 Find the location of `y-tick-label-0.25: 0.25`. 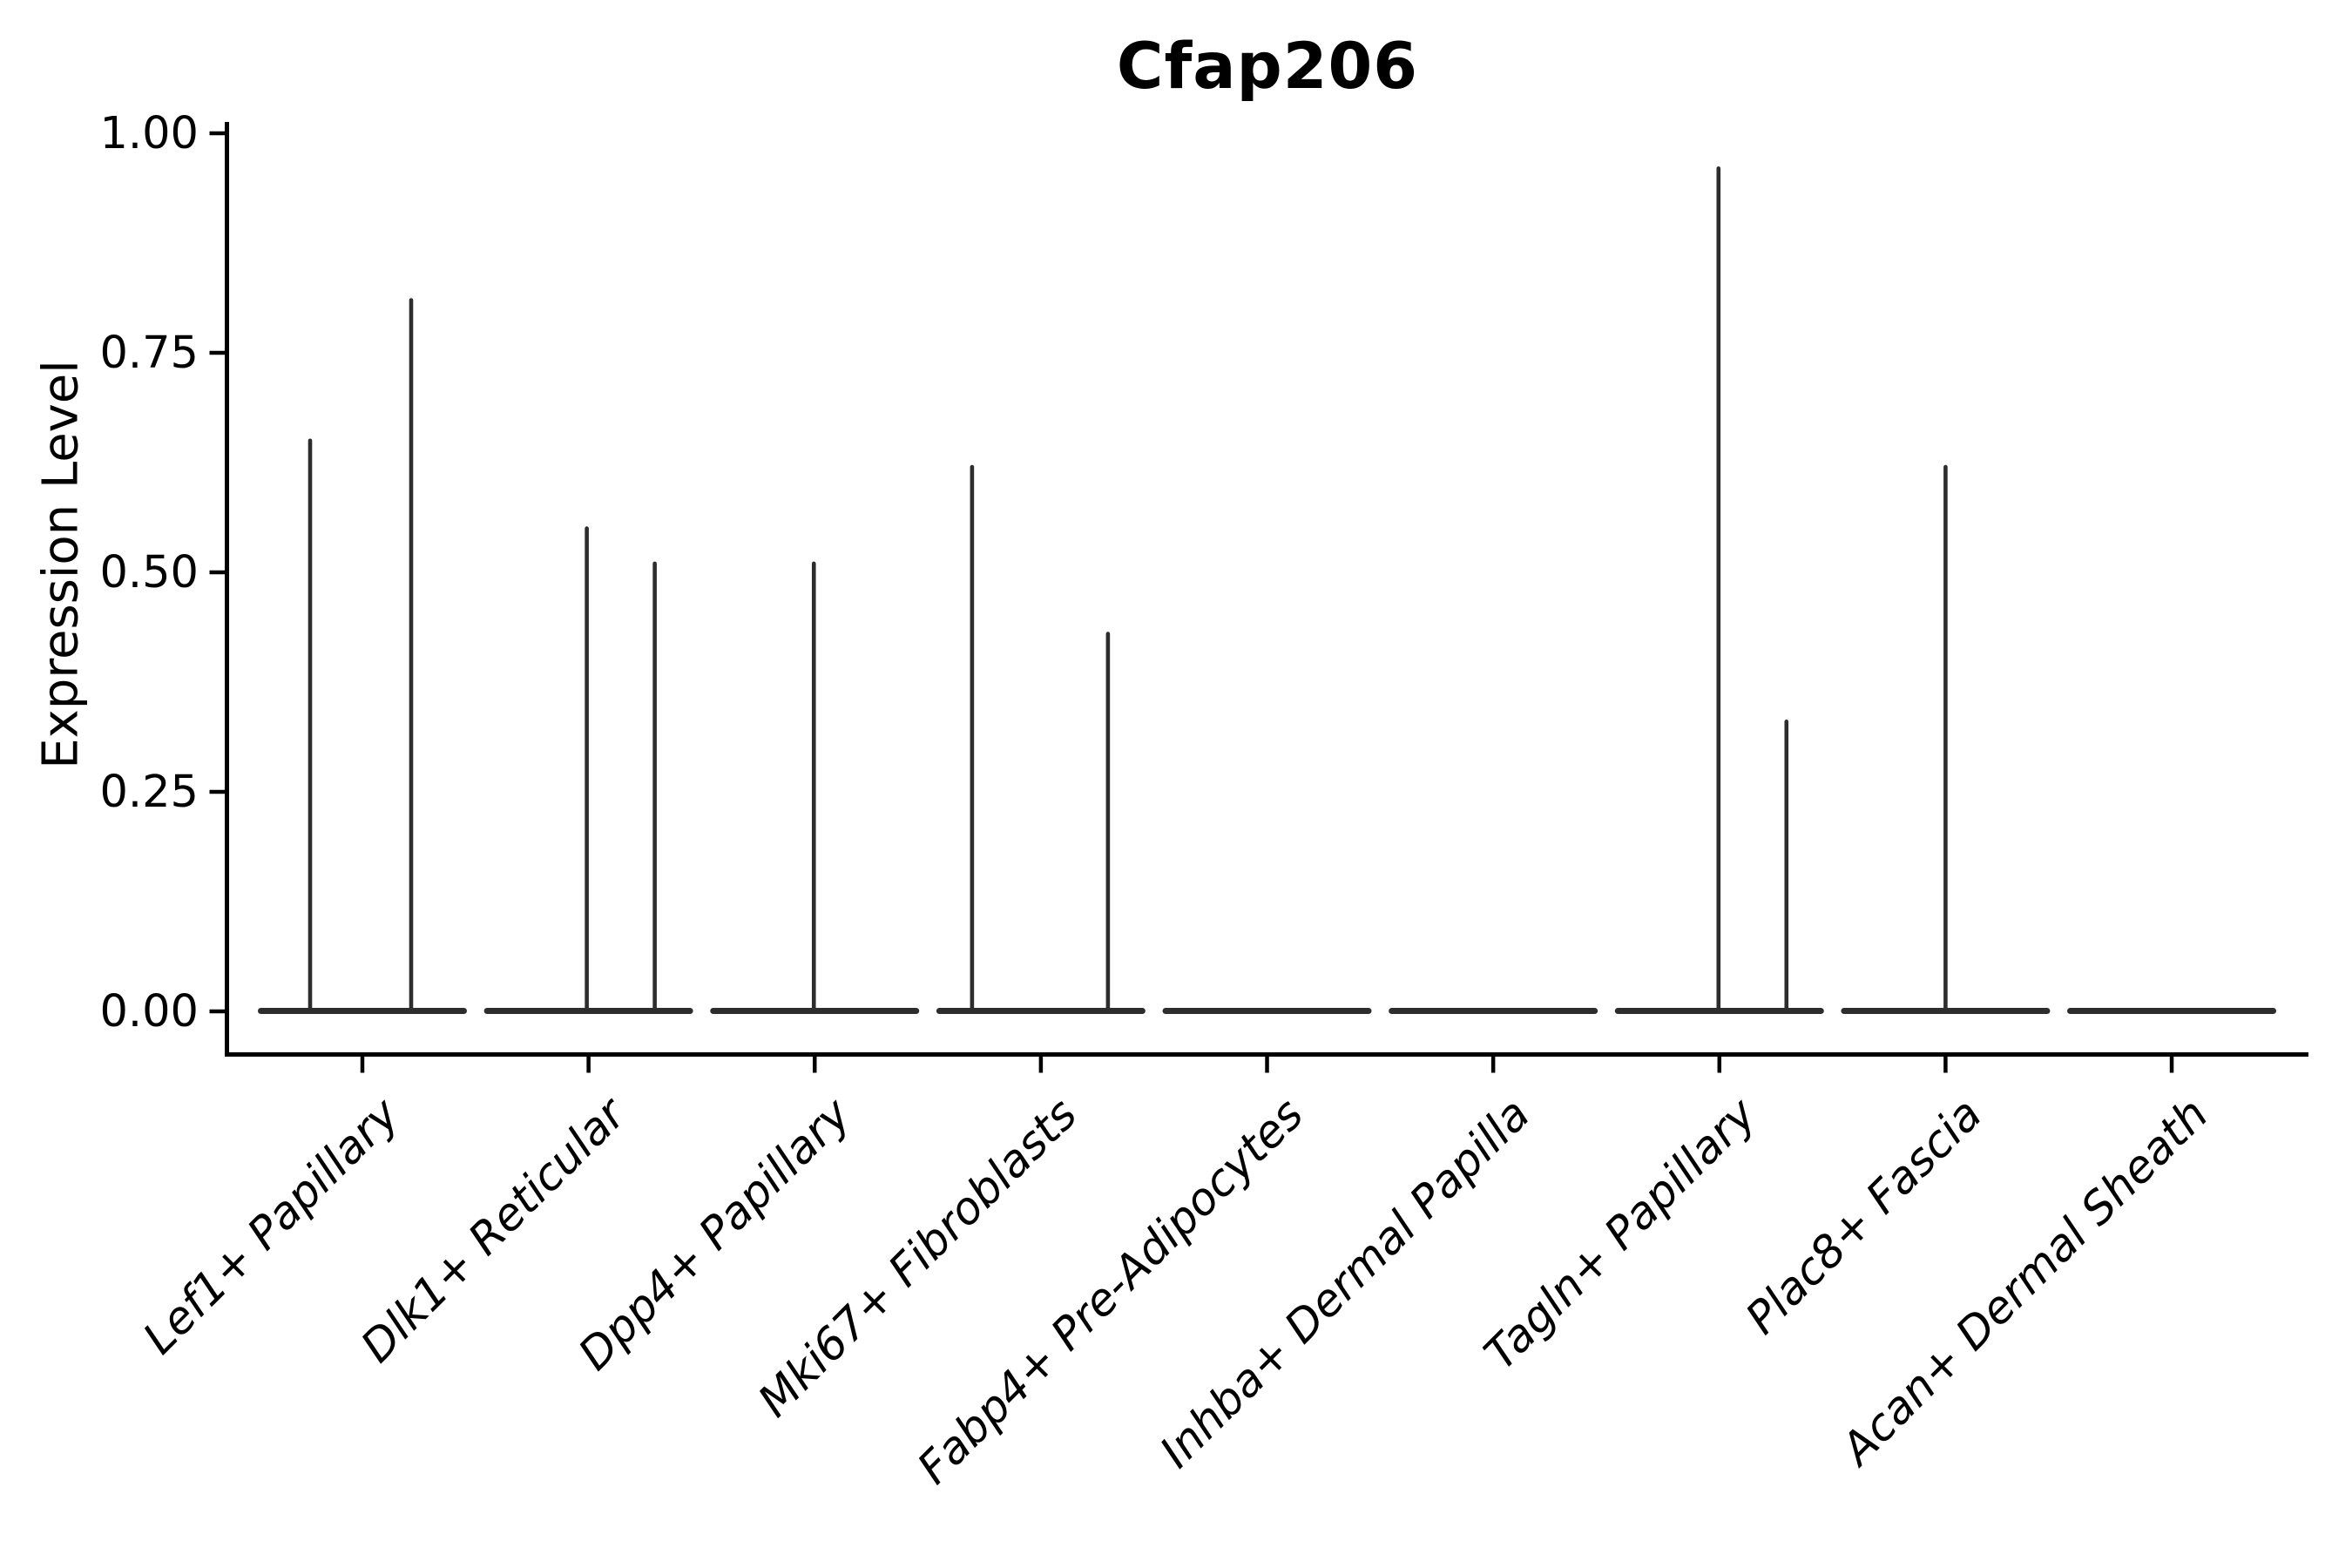

y-tick-label-0.25: 0.25 is located at coordinates (149, 792).